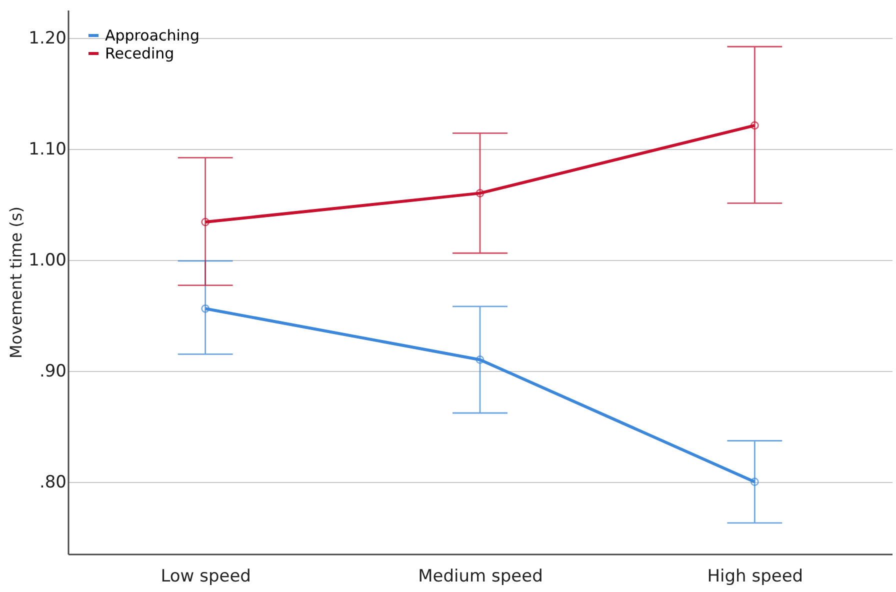  Describe the element at coordinates (480, 576) in the screenshot. I see `x-tick-label: Medium speed` at that location.